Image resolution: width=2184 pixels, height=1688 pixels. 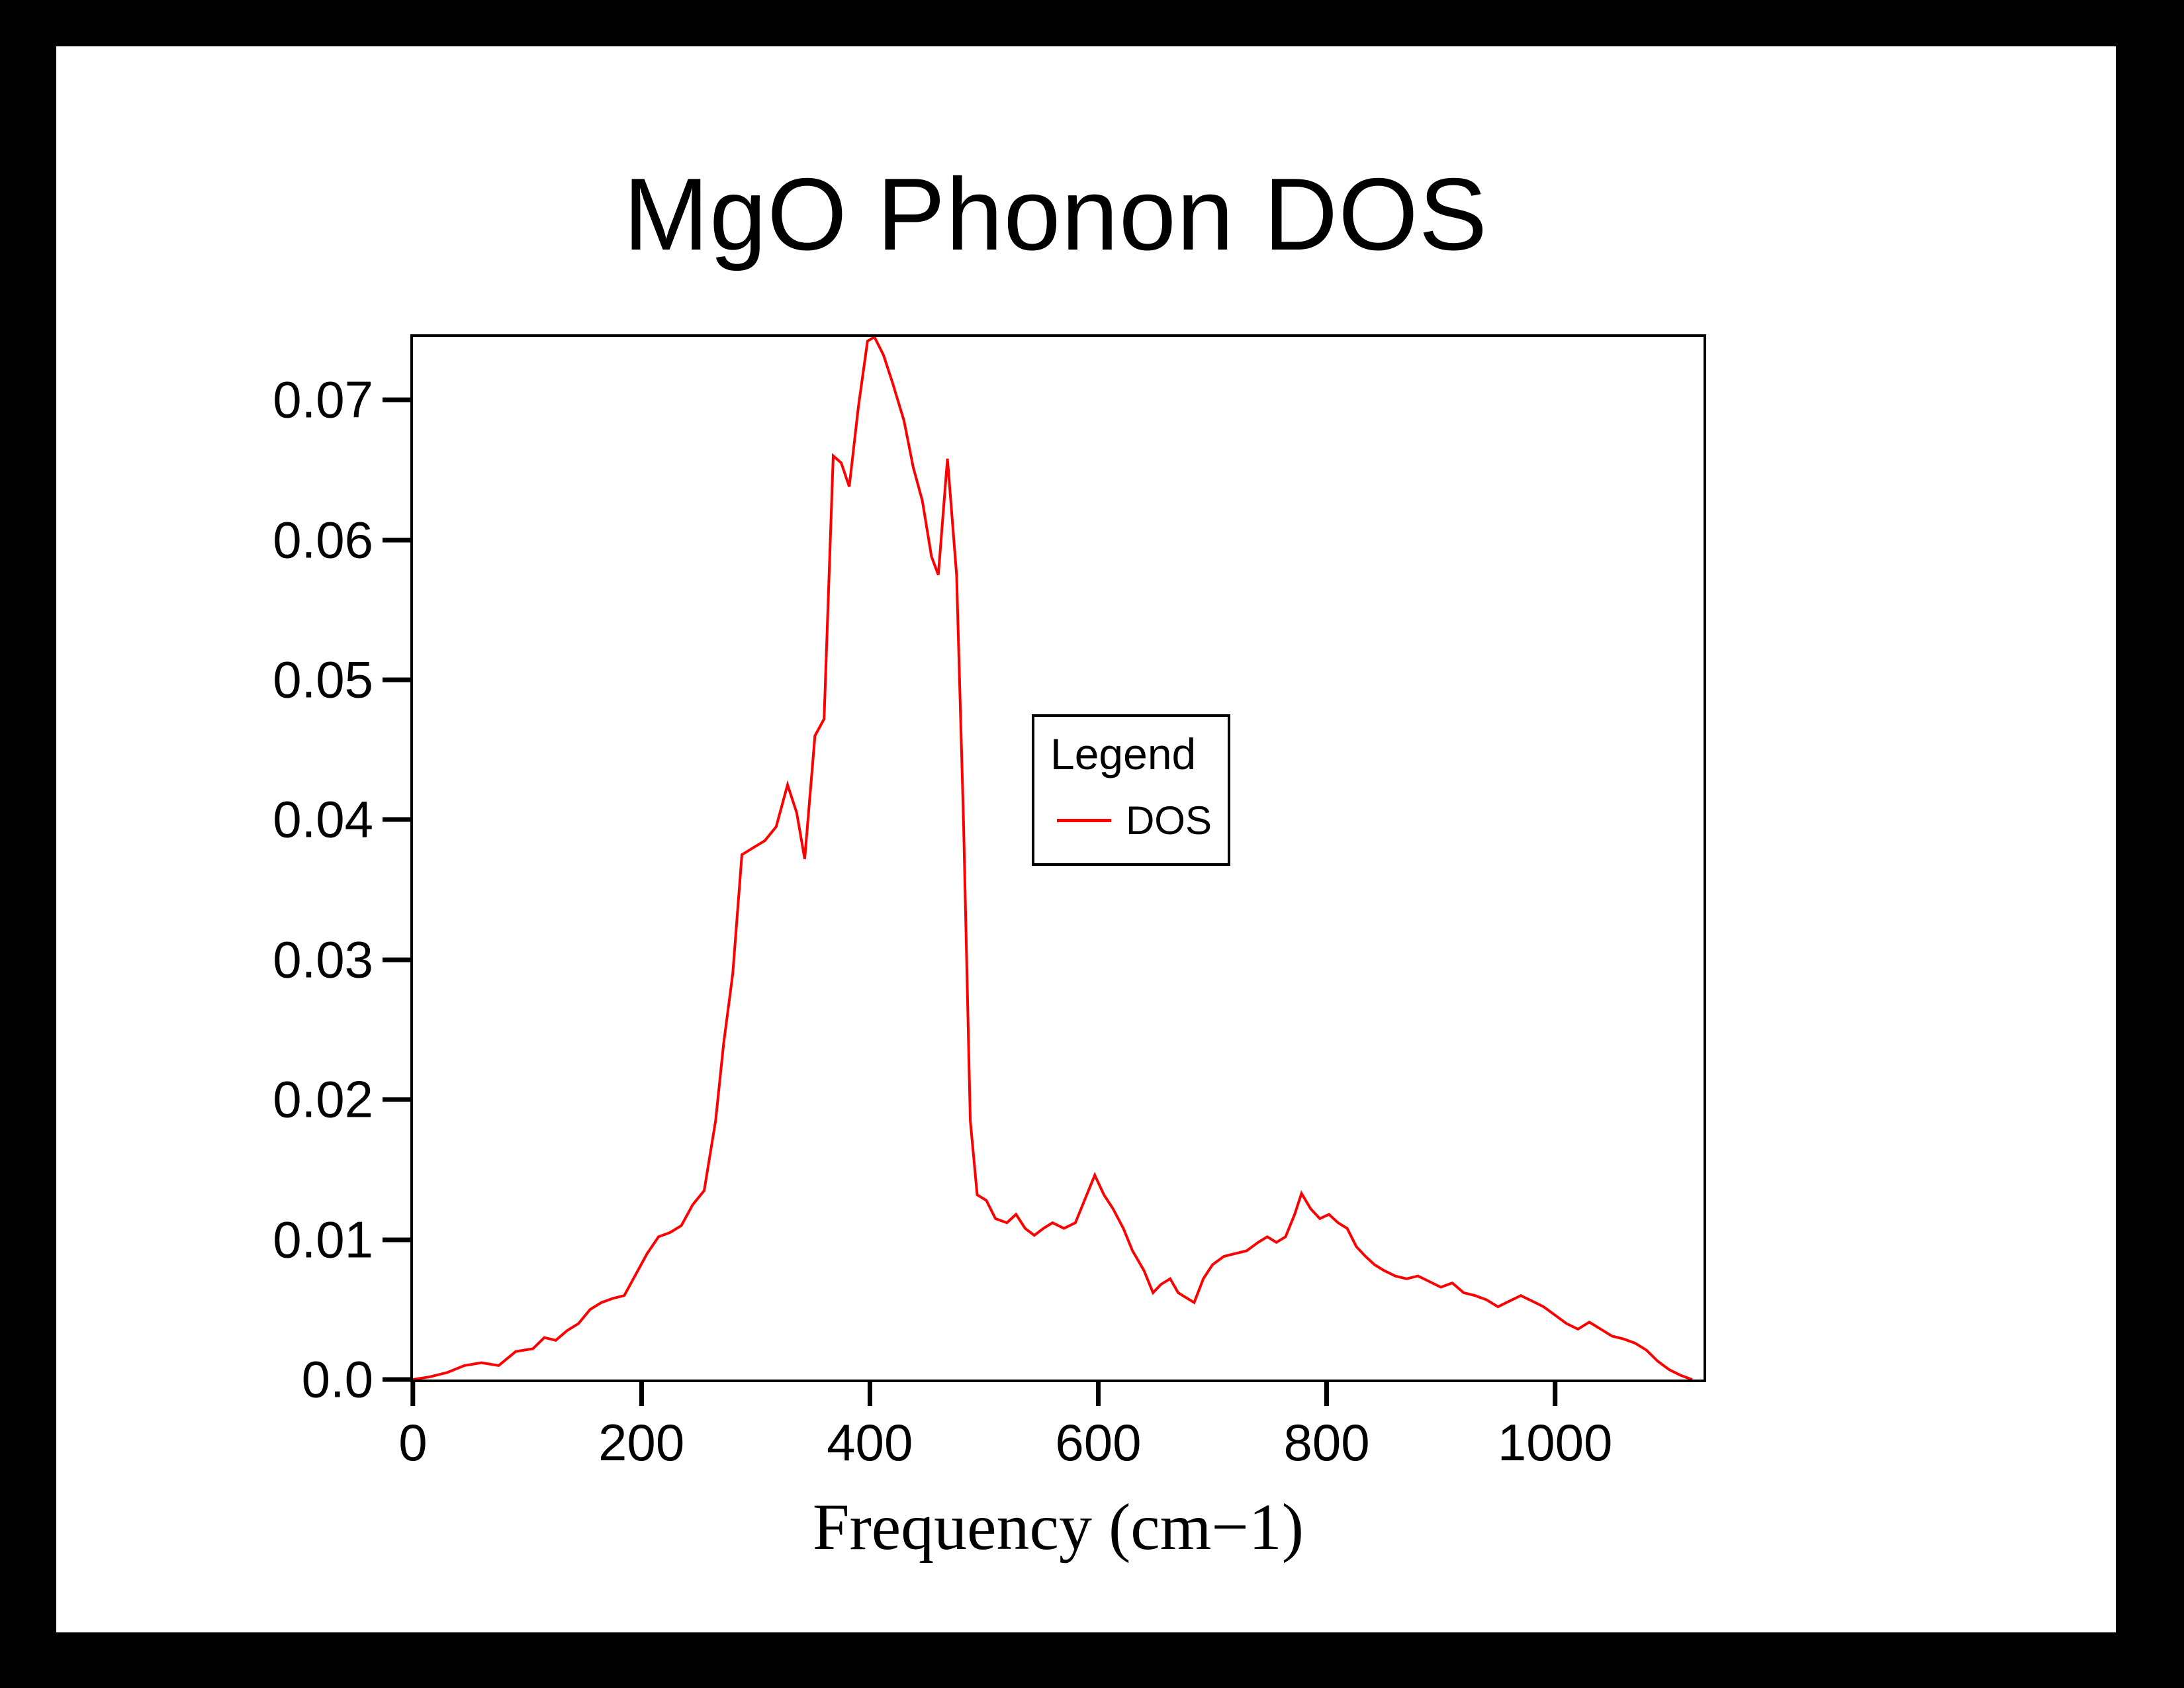 I want to click on legend-title: Legend, so click(x=1123, y=753).